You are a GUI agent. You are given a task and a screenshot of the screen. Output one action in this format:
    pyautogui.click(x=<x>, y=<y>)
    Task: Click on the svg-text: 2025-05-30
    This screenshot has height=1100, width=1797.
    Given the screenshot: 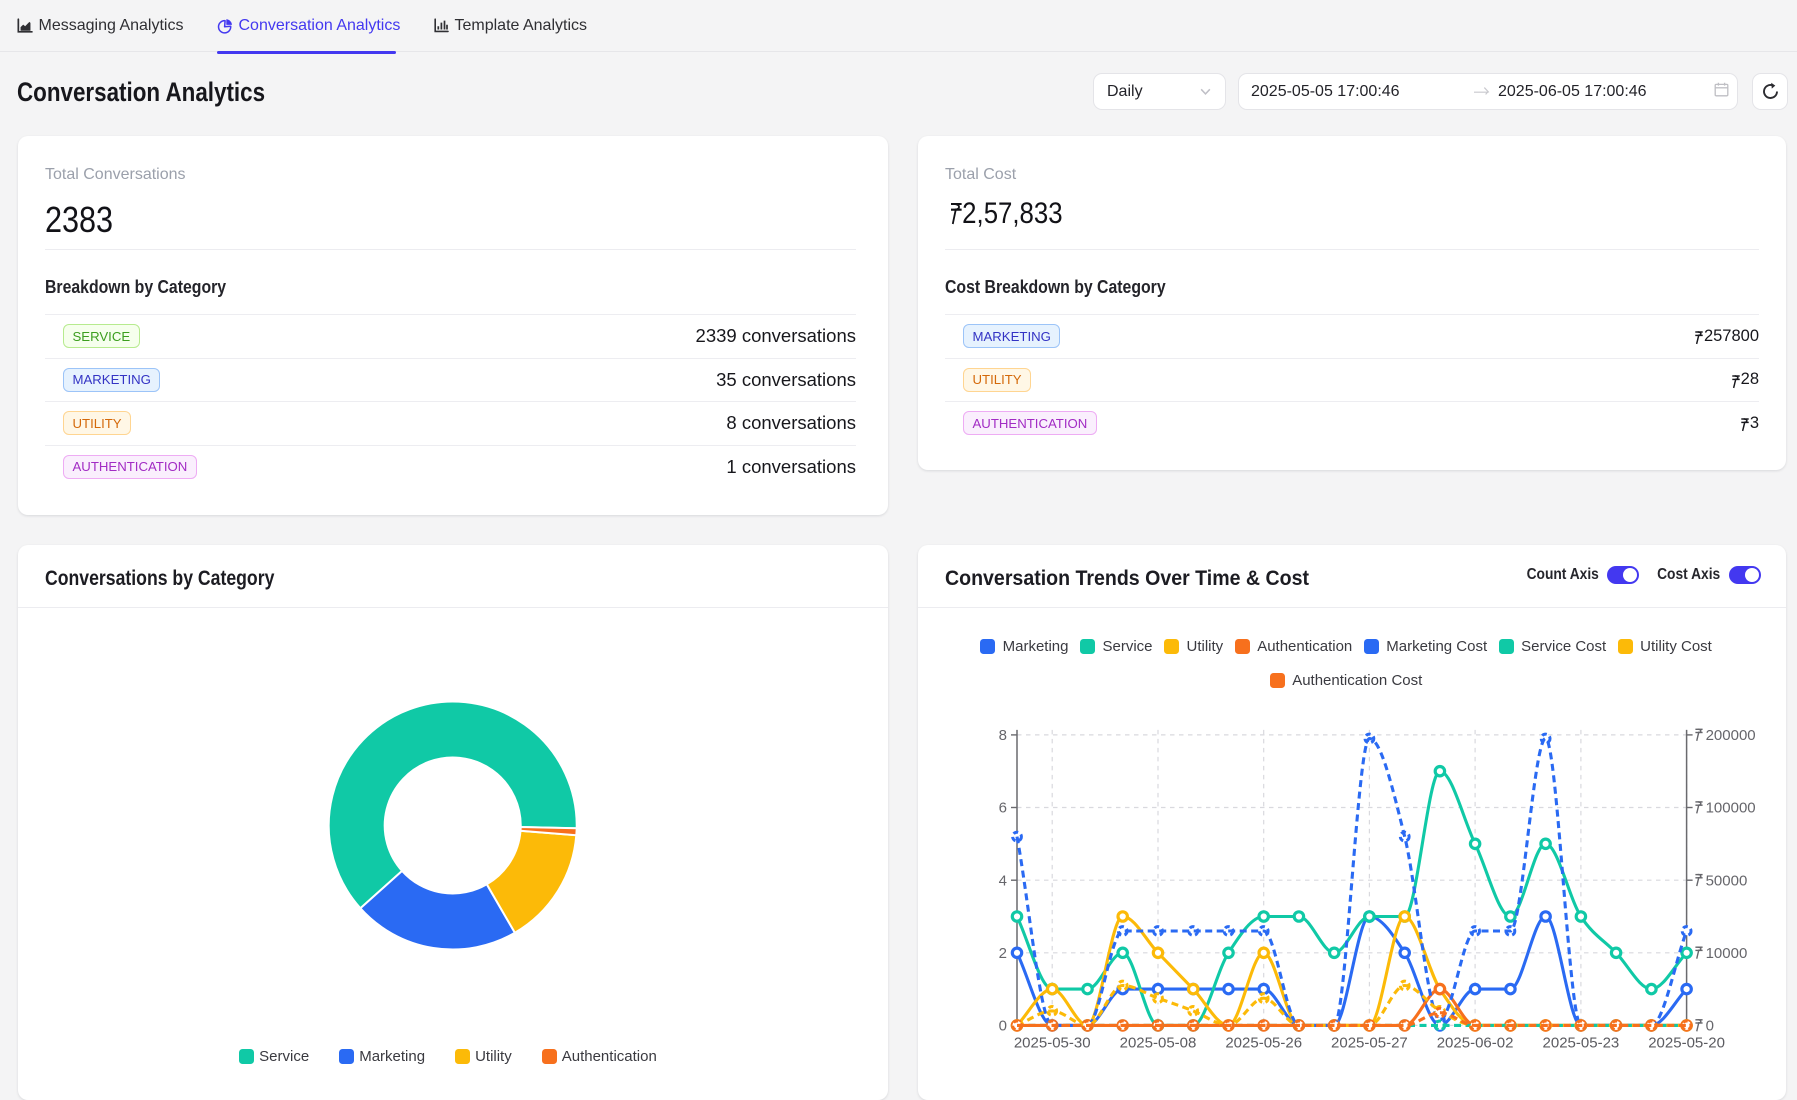 What is the action you would take?
    pyautogui.click(x=1052, y=1043)
    